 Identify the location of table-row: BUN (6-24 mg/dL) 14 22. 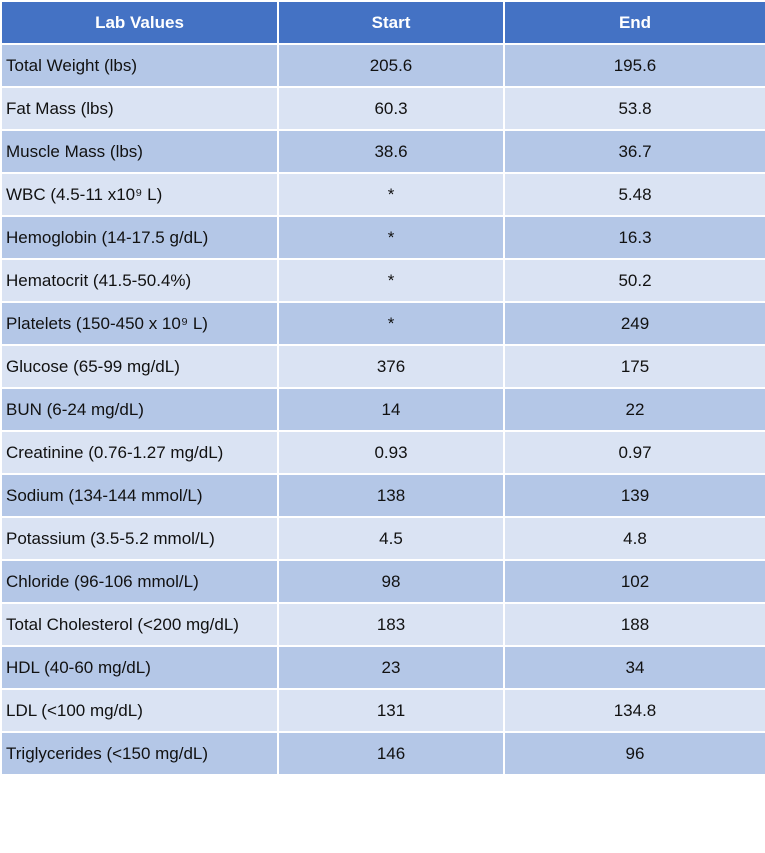
(382, 409).